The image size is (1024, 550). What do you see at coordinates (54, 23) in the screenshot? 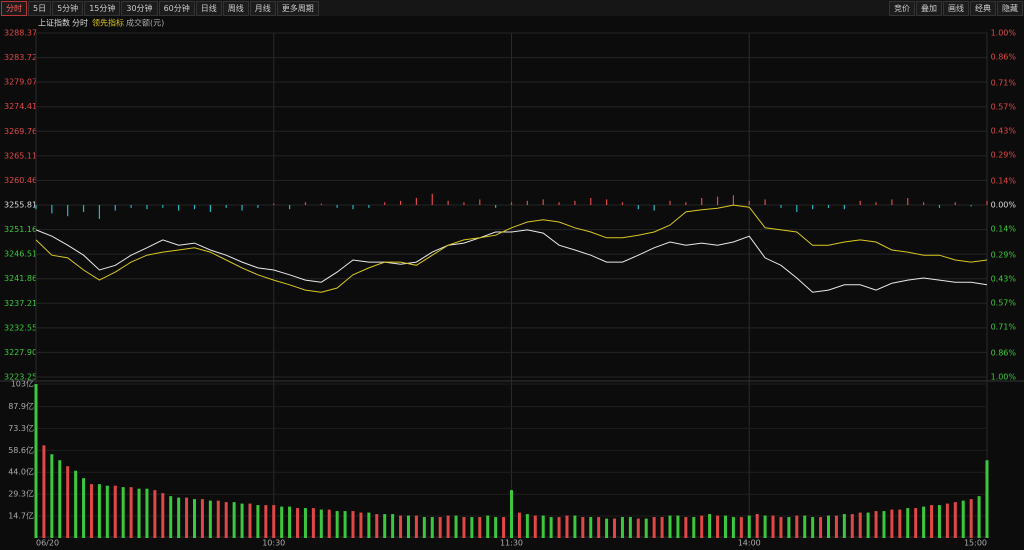
I see `legend-index: 上证指数` at bounding box center [54, 23].